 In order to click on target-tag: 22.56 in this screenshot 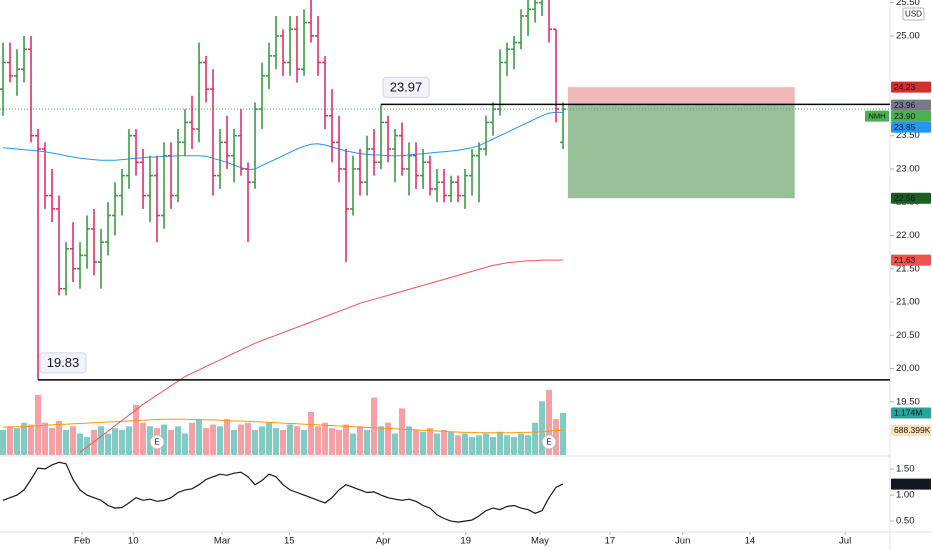, I will do `click(905, 198)`.